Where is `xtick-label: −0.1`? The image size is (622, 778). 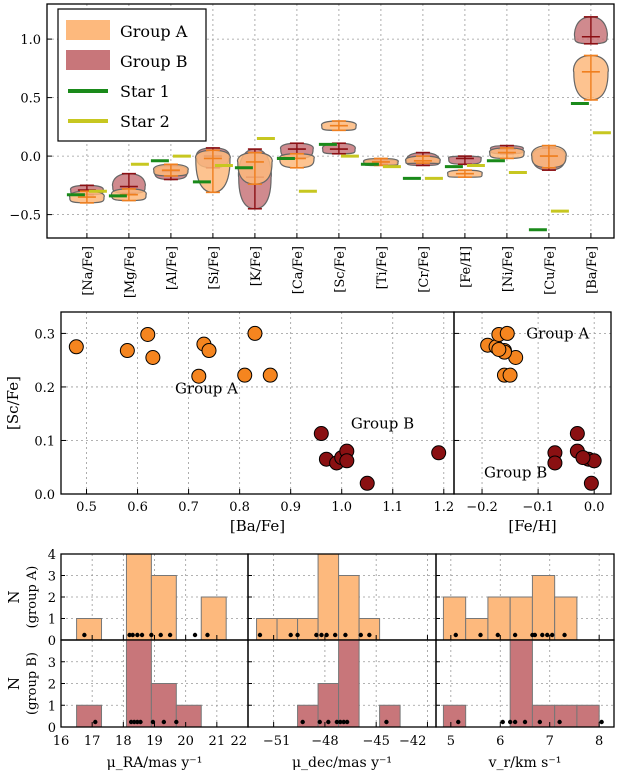
xtick-label: −0.1 is located at coordinates (538, 507).